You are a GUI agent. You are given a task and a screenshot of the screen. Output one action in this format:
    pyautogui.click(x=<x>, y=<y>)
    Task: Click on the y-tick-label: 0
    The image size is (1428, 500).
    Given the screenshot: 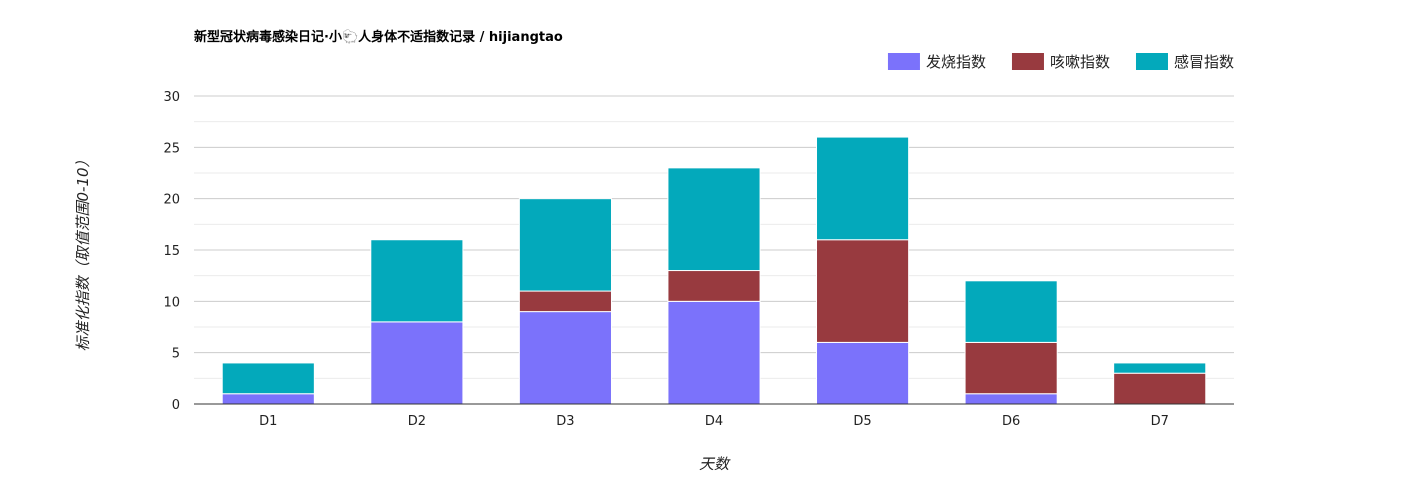 What is the action you would take?
    pyautogui.click(x=176, y=405)
    